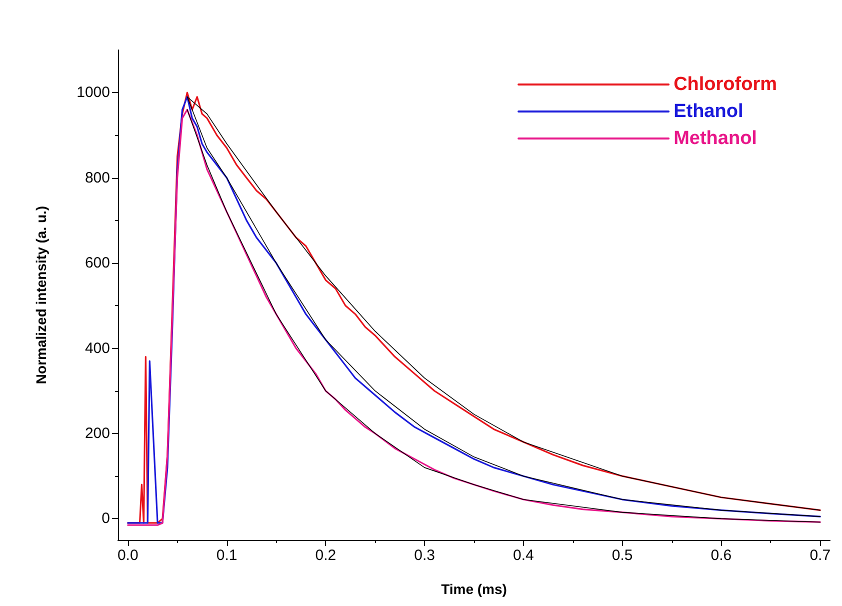  Describe the element at coordinates (820, 555) in the screenshot. I see `x-tick-label: 0.7` at that location.